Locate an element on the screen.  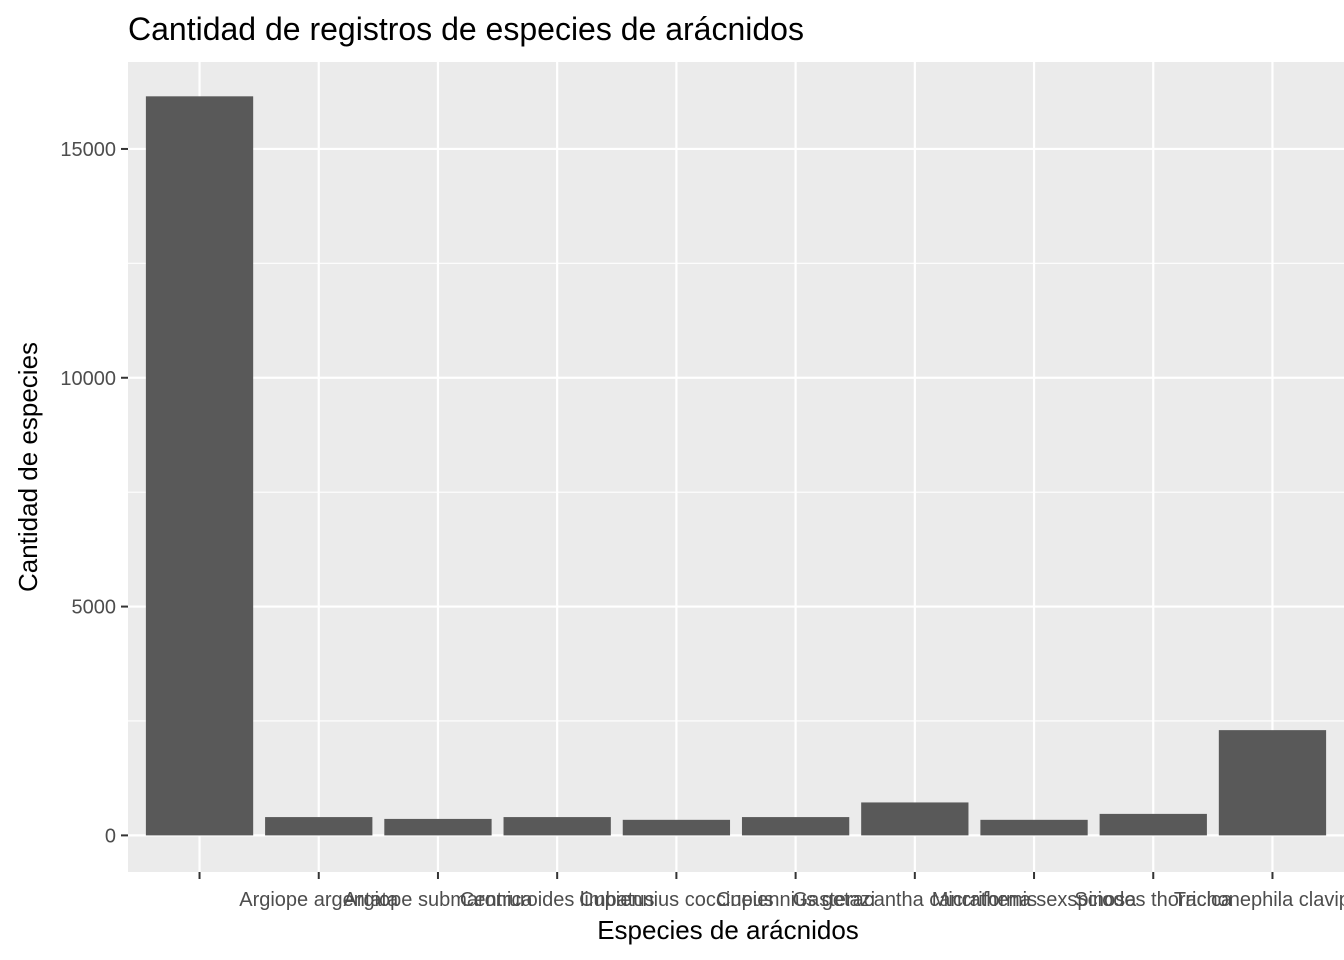
x-tick-label: Argiope submaronica is located at coordinates (438, 900).